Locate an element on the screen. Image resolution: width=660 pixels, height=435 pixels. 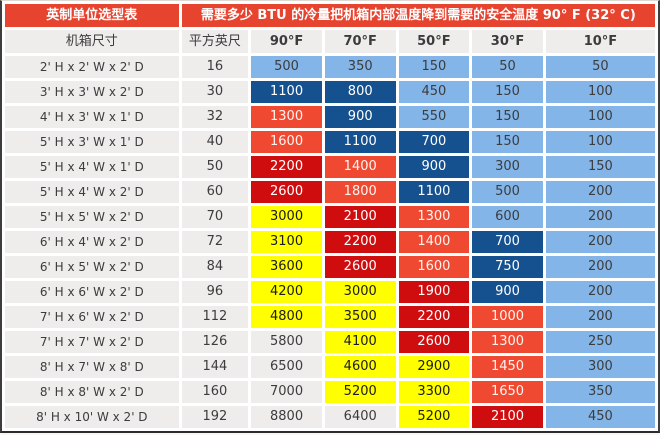
table-row: 6' H x 4' W x 2' D 72 3100 2200 1400 700 200 is located at coordinates (330, 242).